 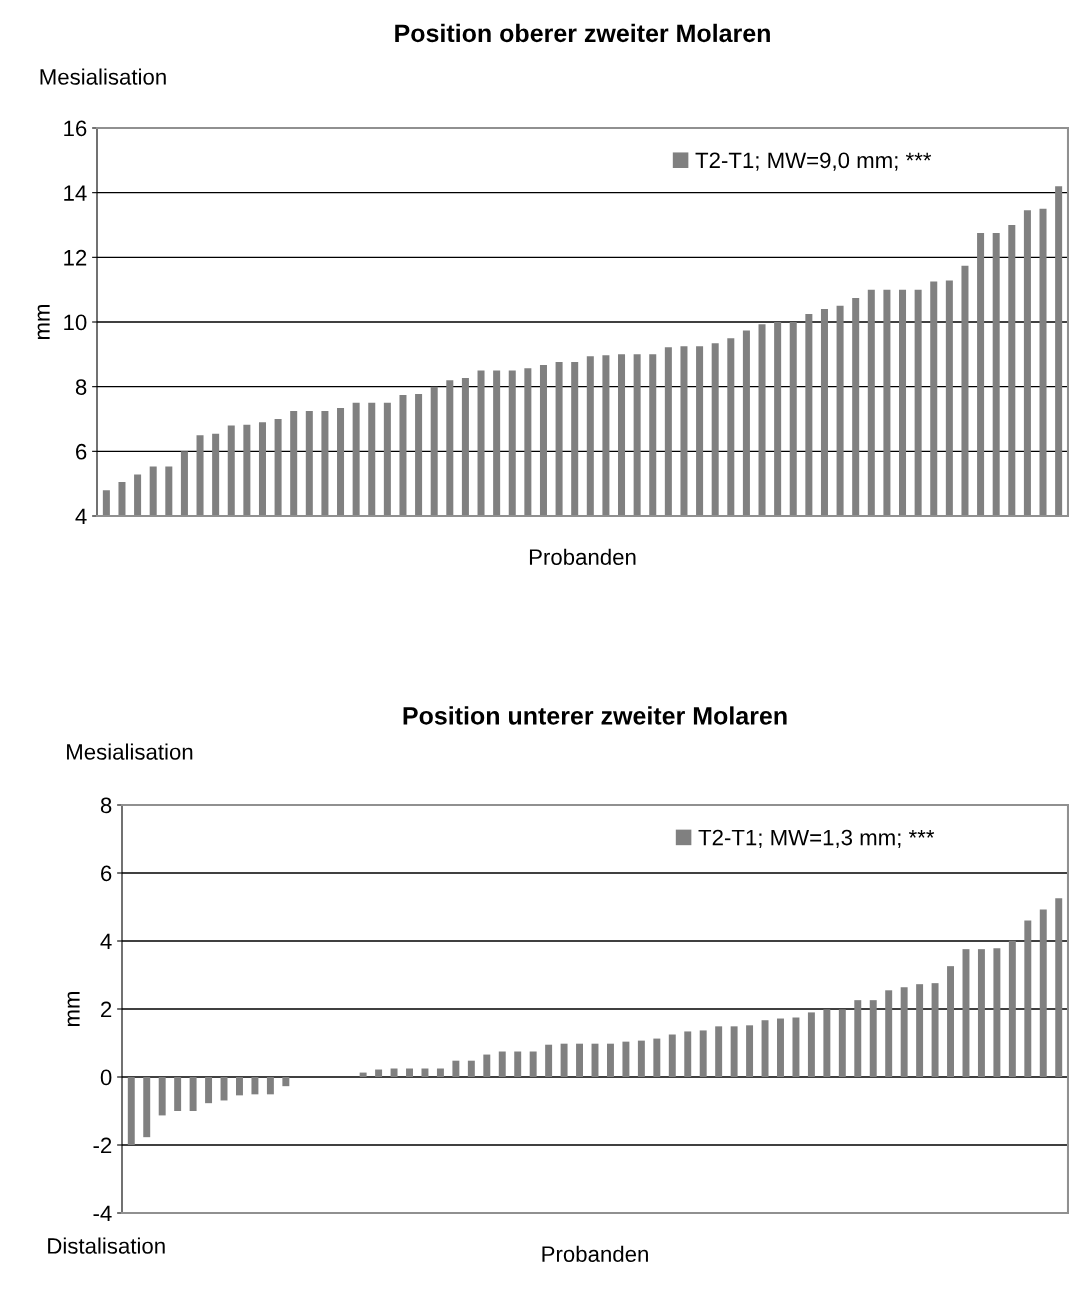 I want to click on y-tick-label: 16, so click(x=75, y=128).